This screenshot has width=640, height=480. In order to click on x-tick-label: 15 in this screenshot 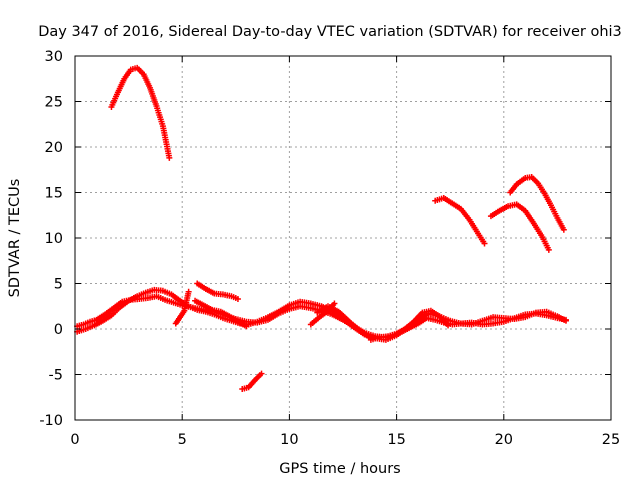, I will do `click(396, 440)`.